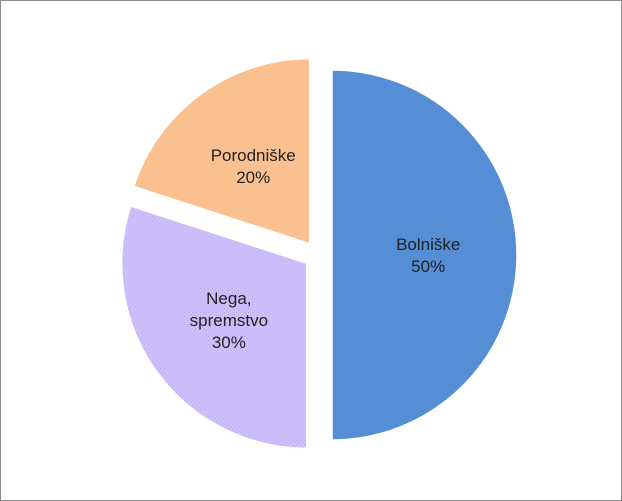 The width and height of the screenshot is (622, 501). I want to click on pie-label-nega-spremstvo: Nega, spremstvo 30%, so click(229, 320).